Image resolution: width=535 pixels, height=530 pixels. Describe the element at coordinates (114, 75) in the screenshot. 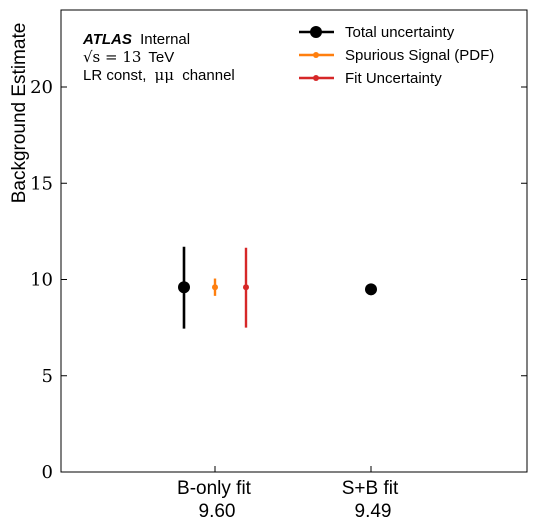

I see `selection-label: LR const,` at that location.